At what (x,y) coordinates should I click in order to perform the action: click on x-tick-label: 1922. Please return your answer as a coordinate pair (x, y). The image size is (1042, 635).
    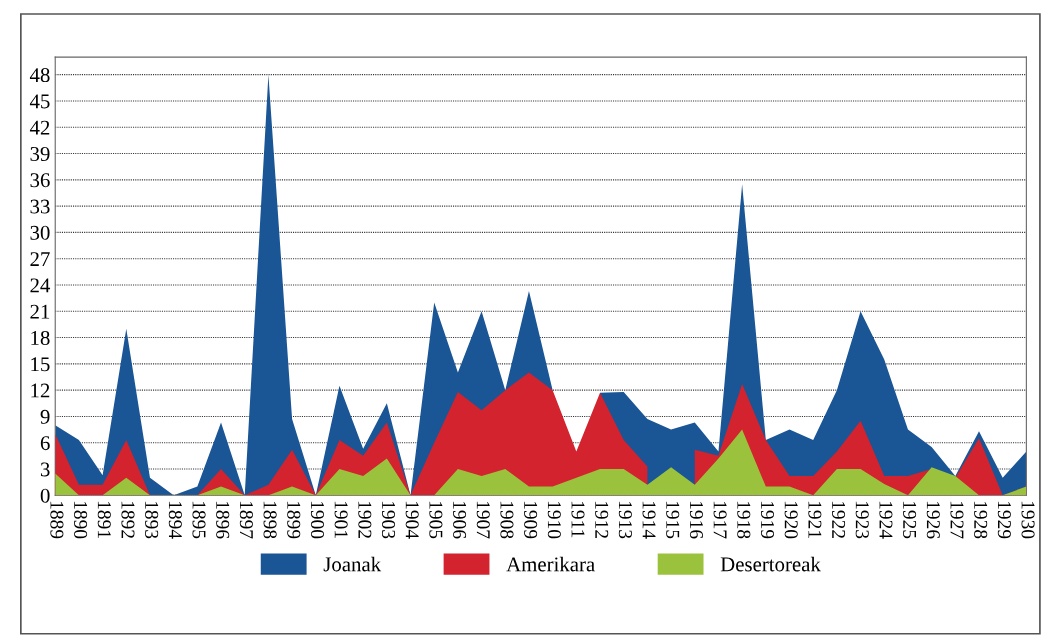
    Looking at the image, I should click on (839, 519).